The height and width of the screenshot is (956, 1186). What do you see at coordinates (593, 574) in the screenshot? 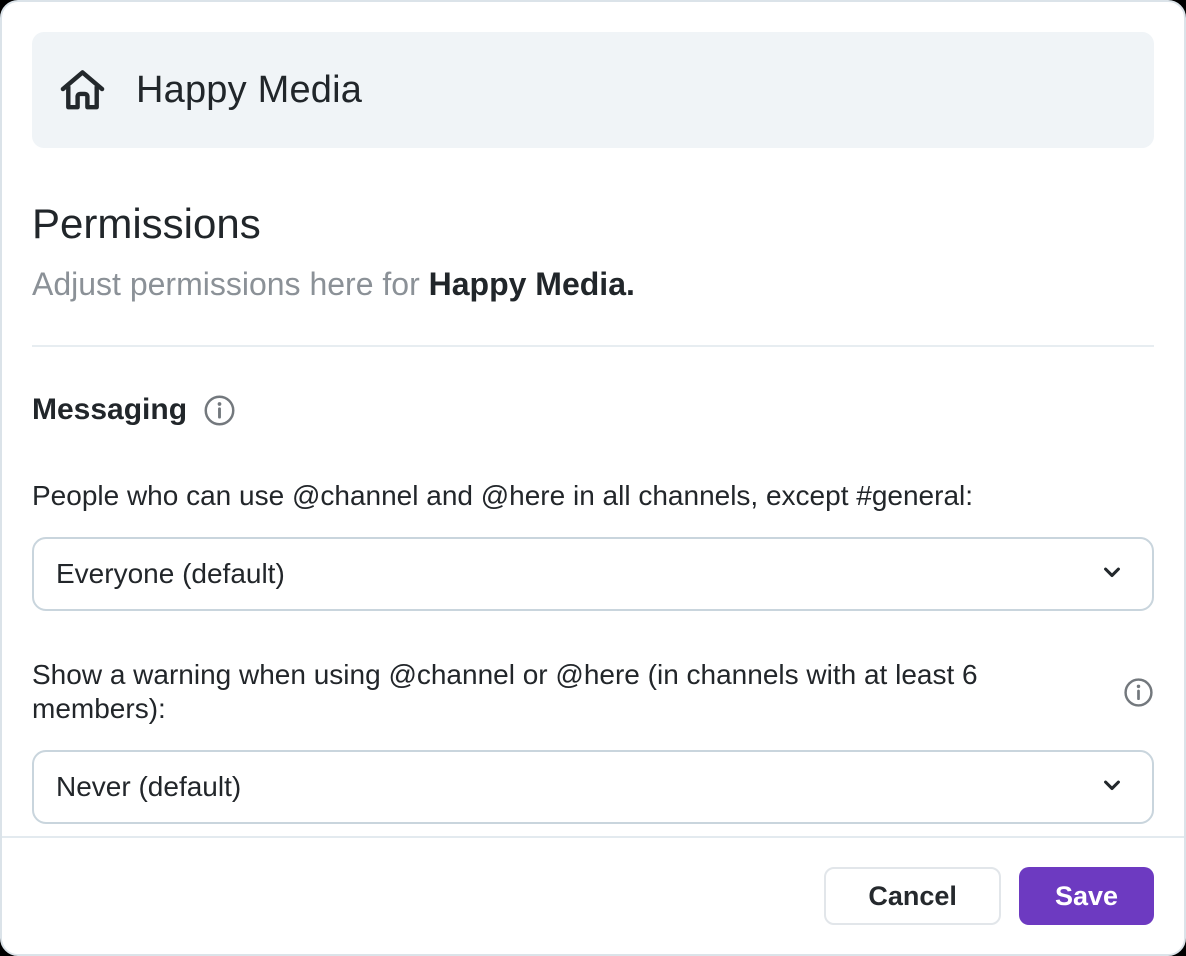
I see `channel-mentions-select: Everyone (default)` at bounding box center [593, 574].